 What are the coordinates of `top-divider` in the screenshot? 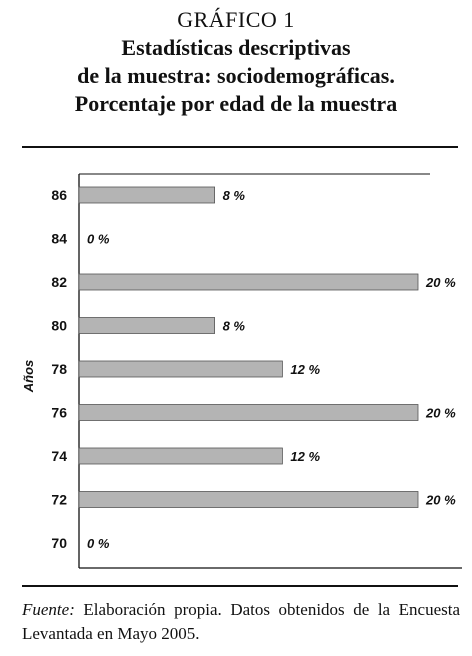 It's located at (240, 147).